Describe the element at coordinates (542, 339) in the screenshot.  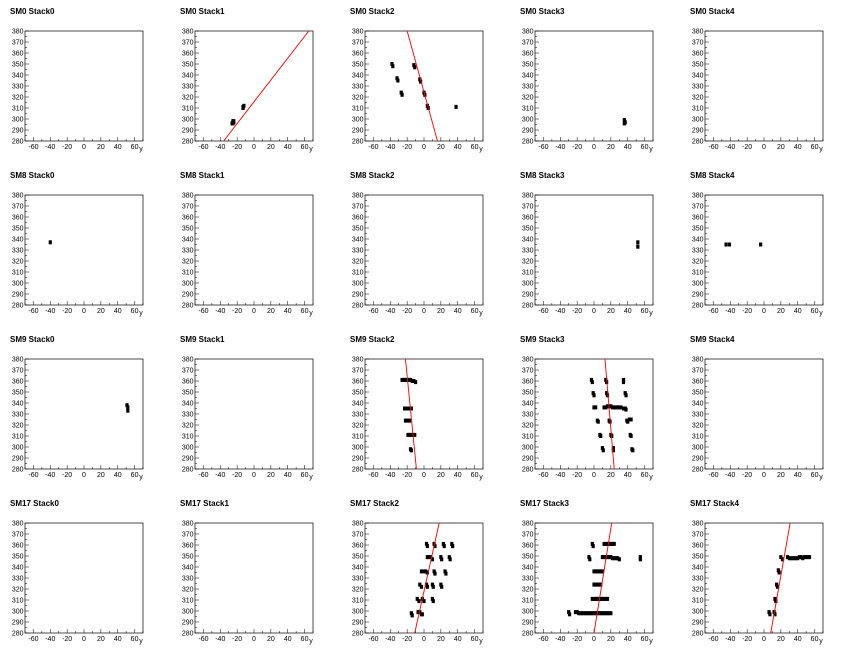
I see `panel-title: SM9 Stack3` at that location.